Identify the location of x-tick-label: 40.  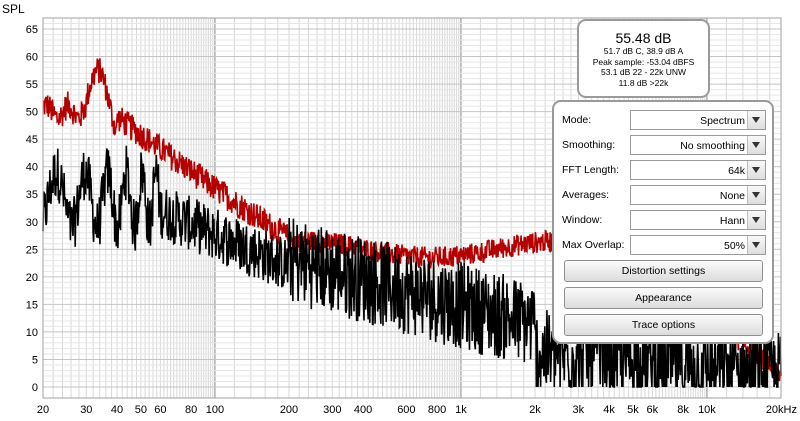
(117, 410).